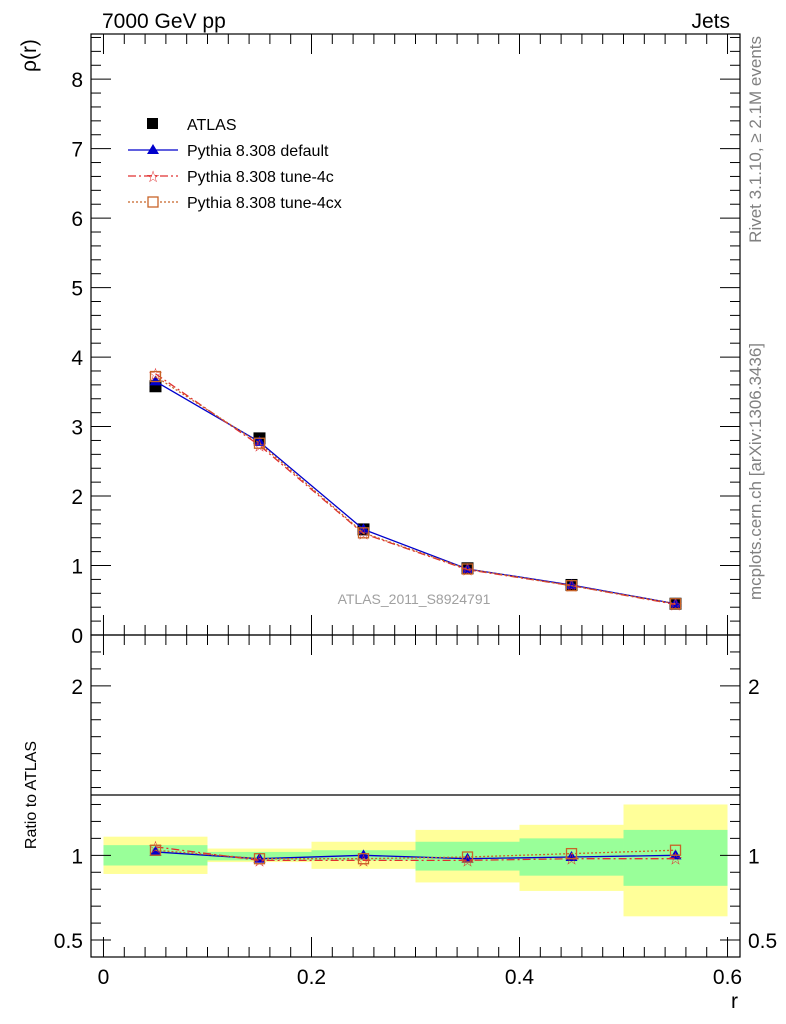  I want to click on legend-label-atlas: ATLAS, so click(212, 125).